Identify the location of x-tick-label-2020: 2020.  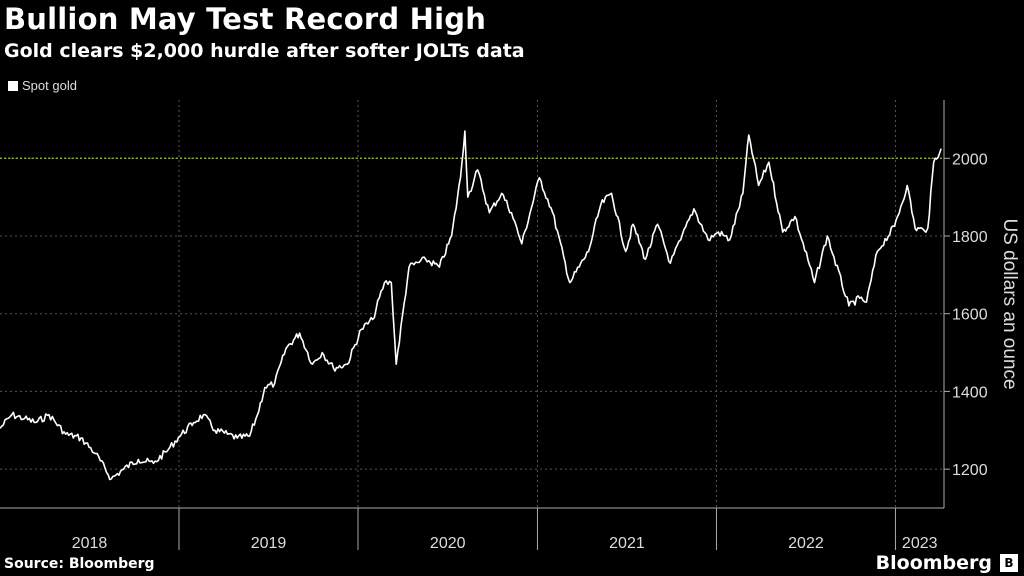
(448, 543).